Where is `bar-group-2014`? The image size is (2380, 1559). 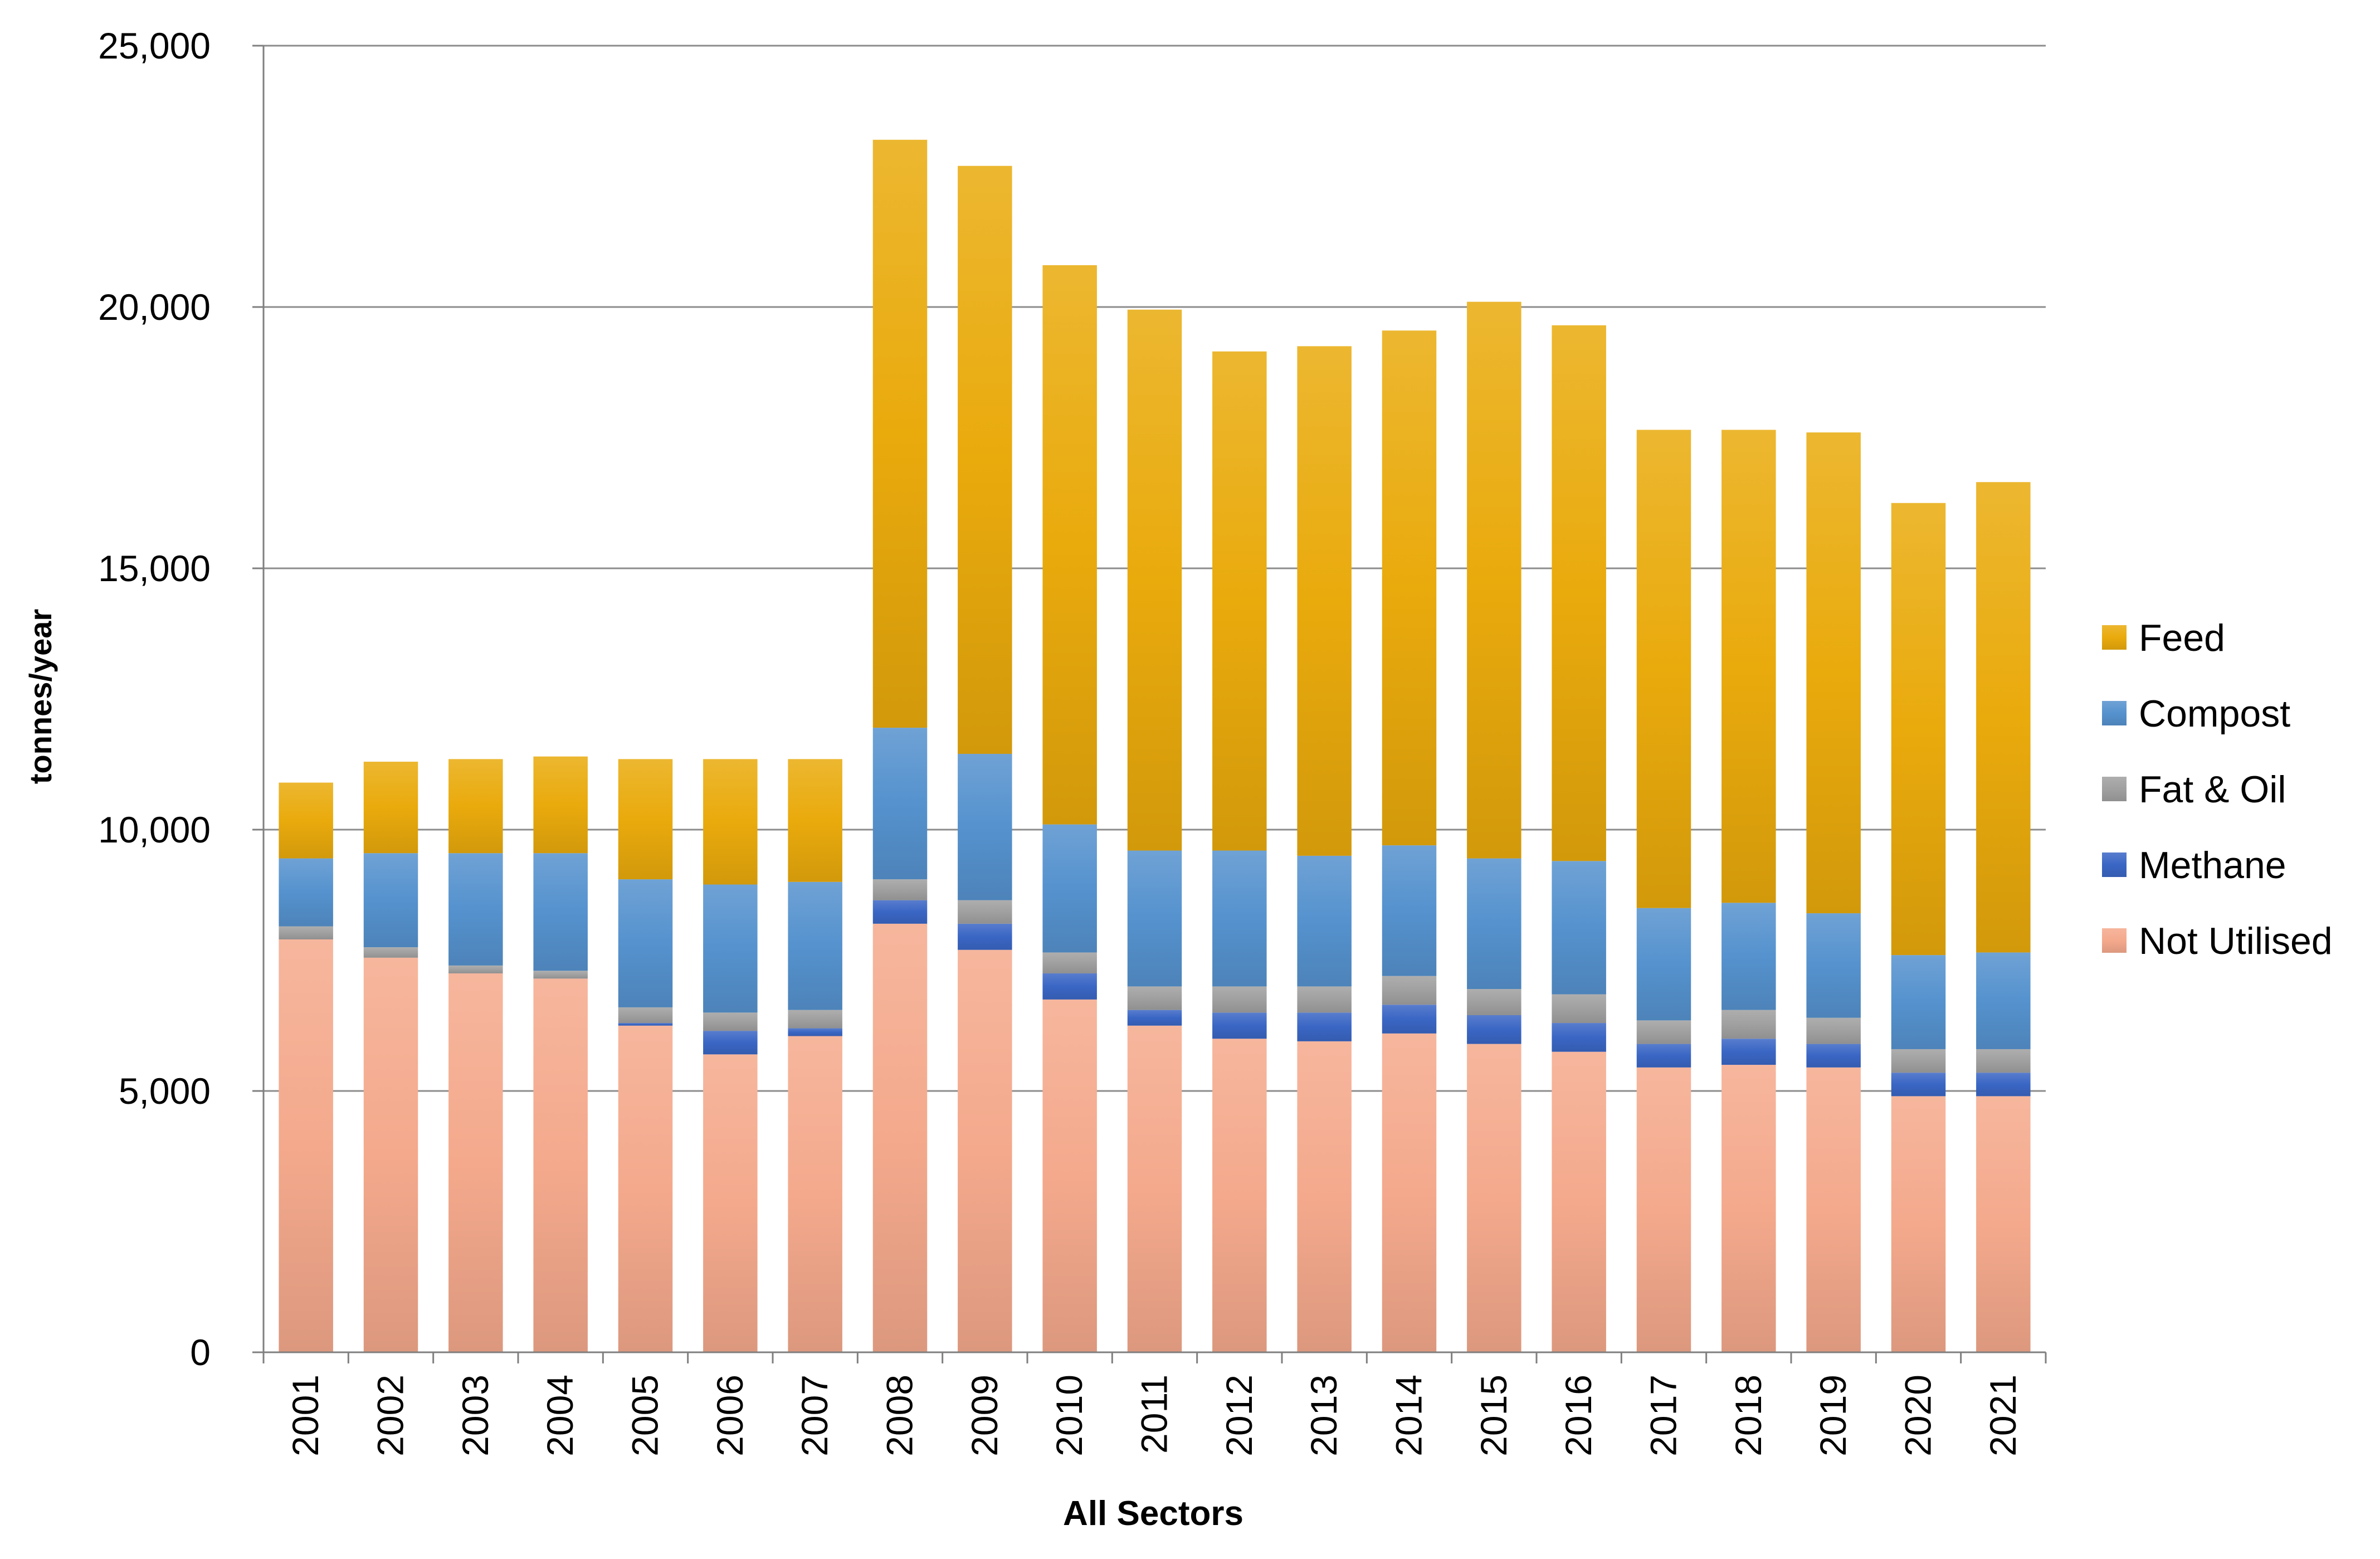
bar-group-2014 is located at coordinates (1409, 841).